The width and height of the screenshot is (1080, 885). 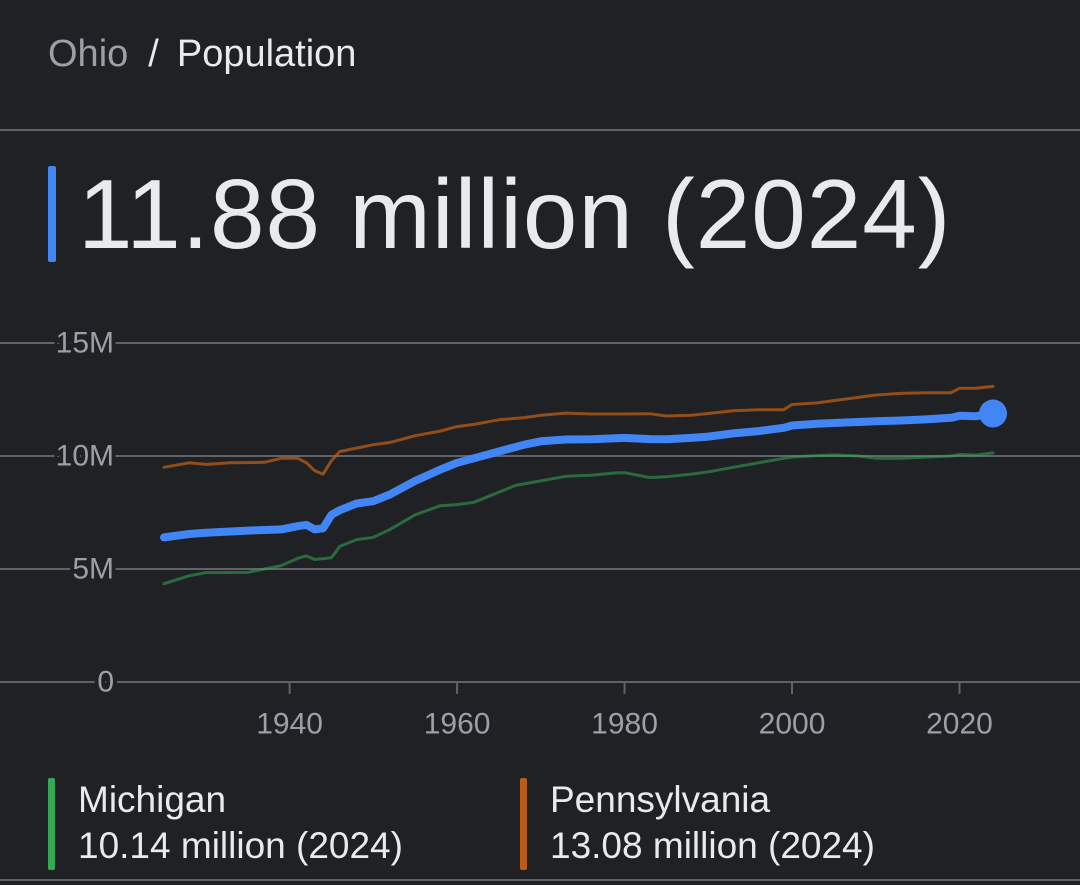 What do you see at coordinates (660, 799) in the screenshot?
I see `legend-name-pennsylvania: Pennsylvania` at bounding box center [660, 799].